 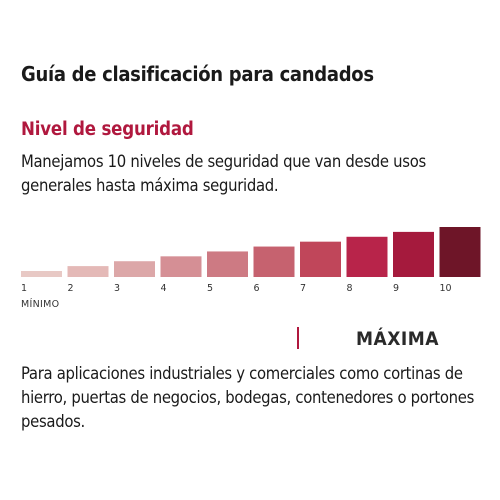 I want to click on tick-label-8: 8, so click(x=350, y=288).